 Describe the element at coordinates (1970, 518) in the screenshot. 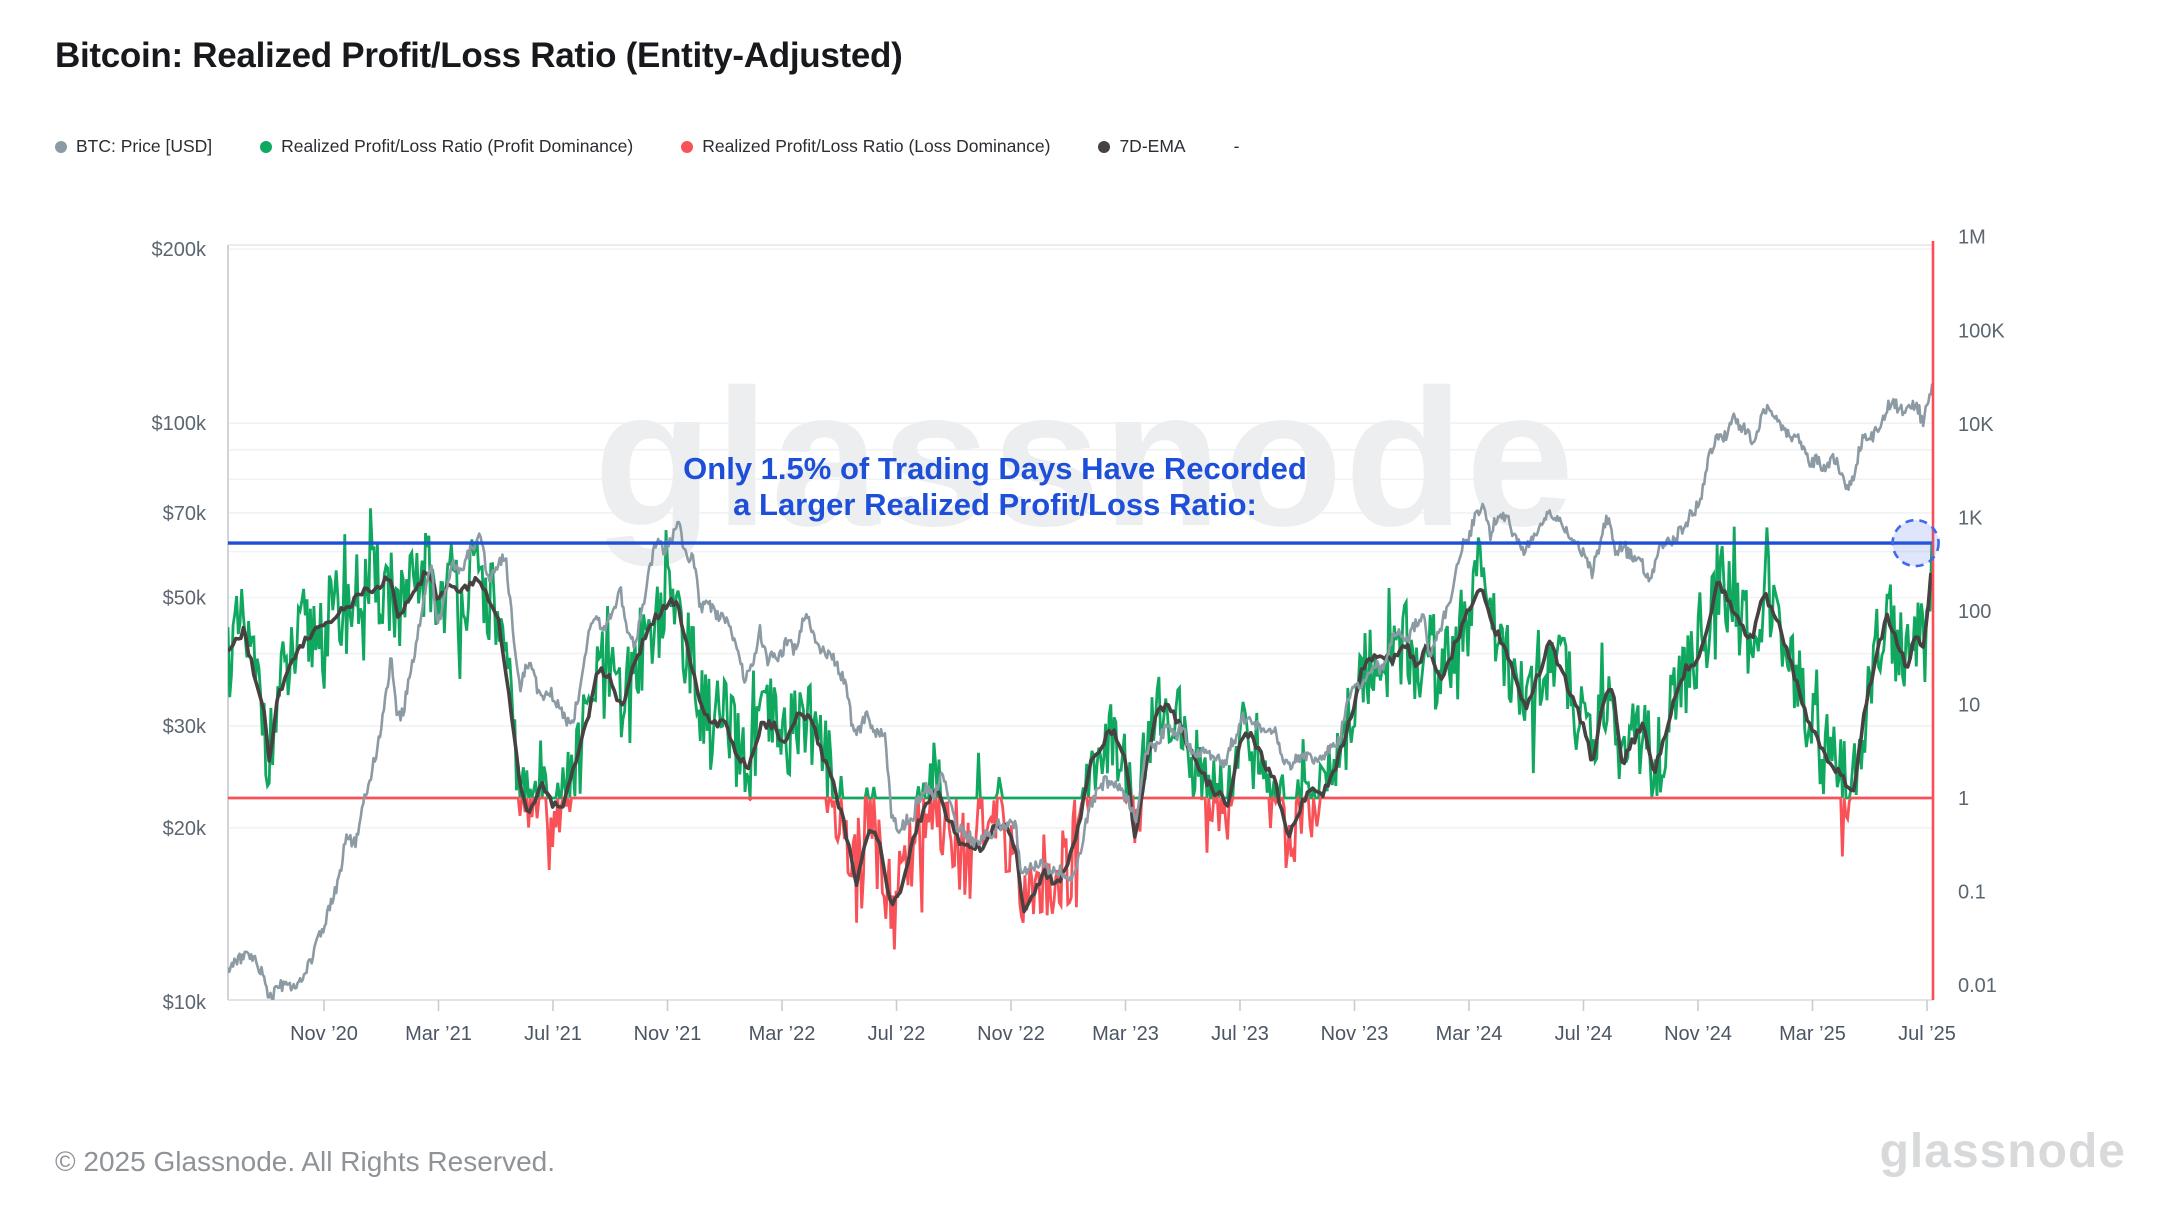

I see `right-axis-tick: 1K` at that location.